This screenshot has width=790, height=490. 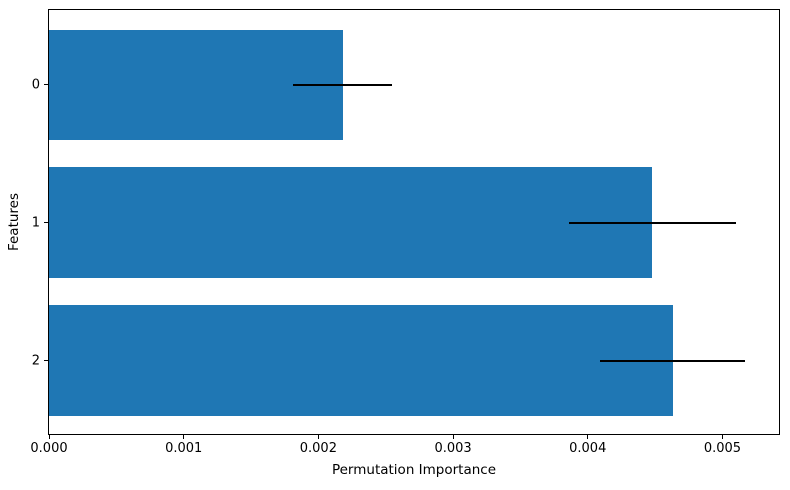 I want to click on y-tick-label: 0, so click(x=35, y=85).